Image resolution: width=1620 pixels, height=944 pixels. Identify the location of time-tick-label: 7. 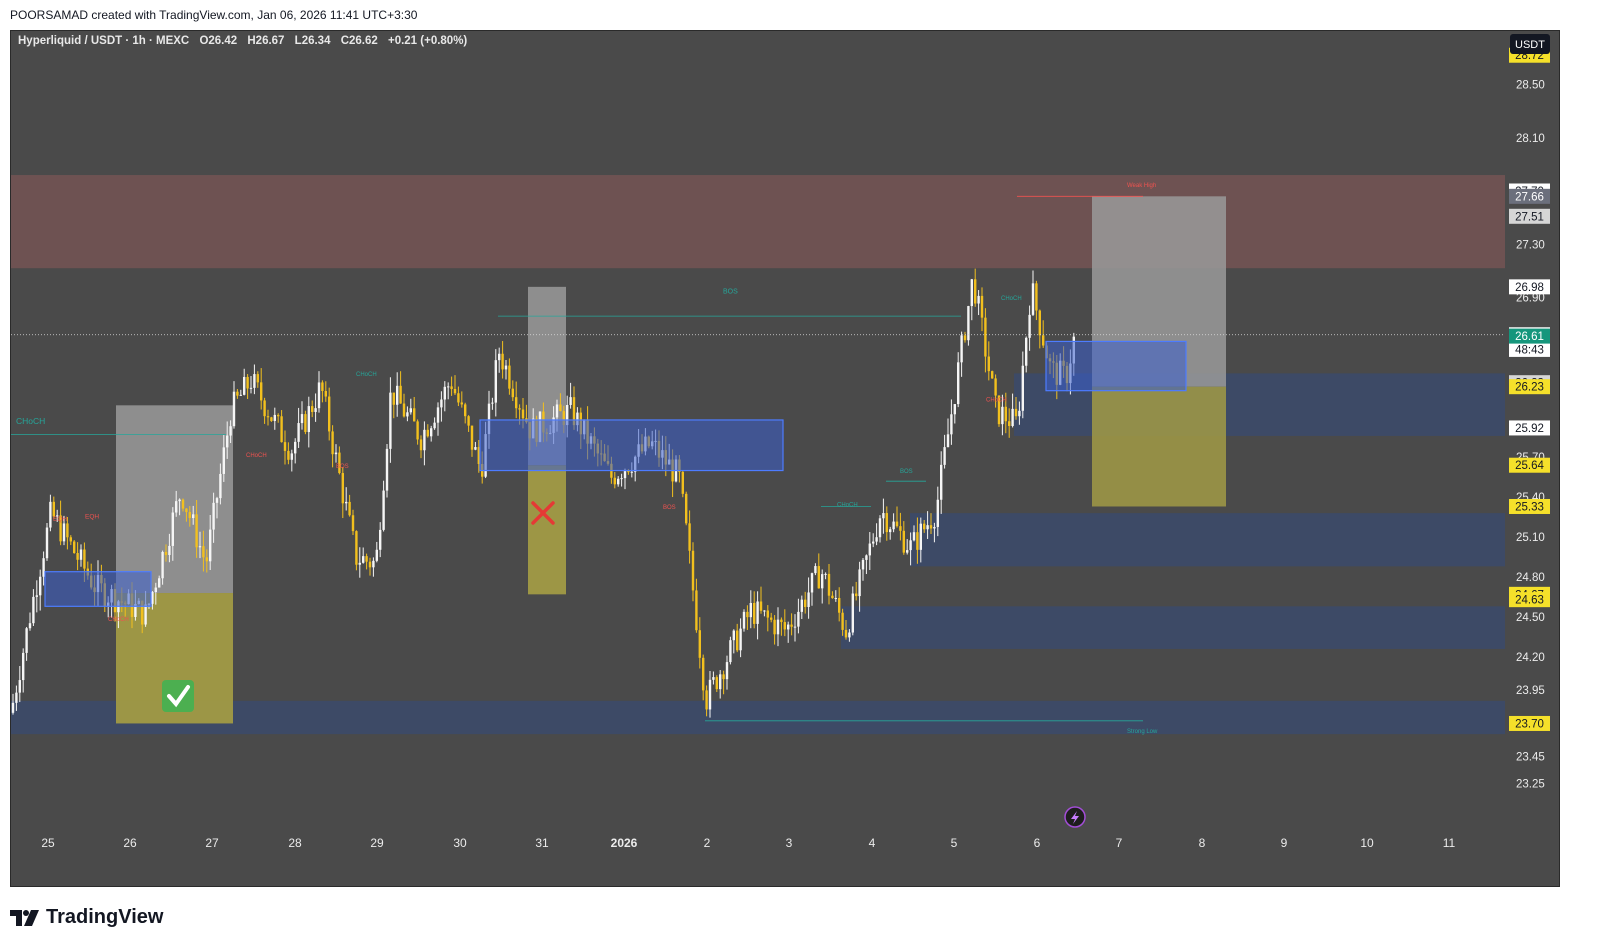
(1119, 843).